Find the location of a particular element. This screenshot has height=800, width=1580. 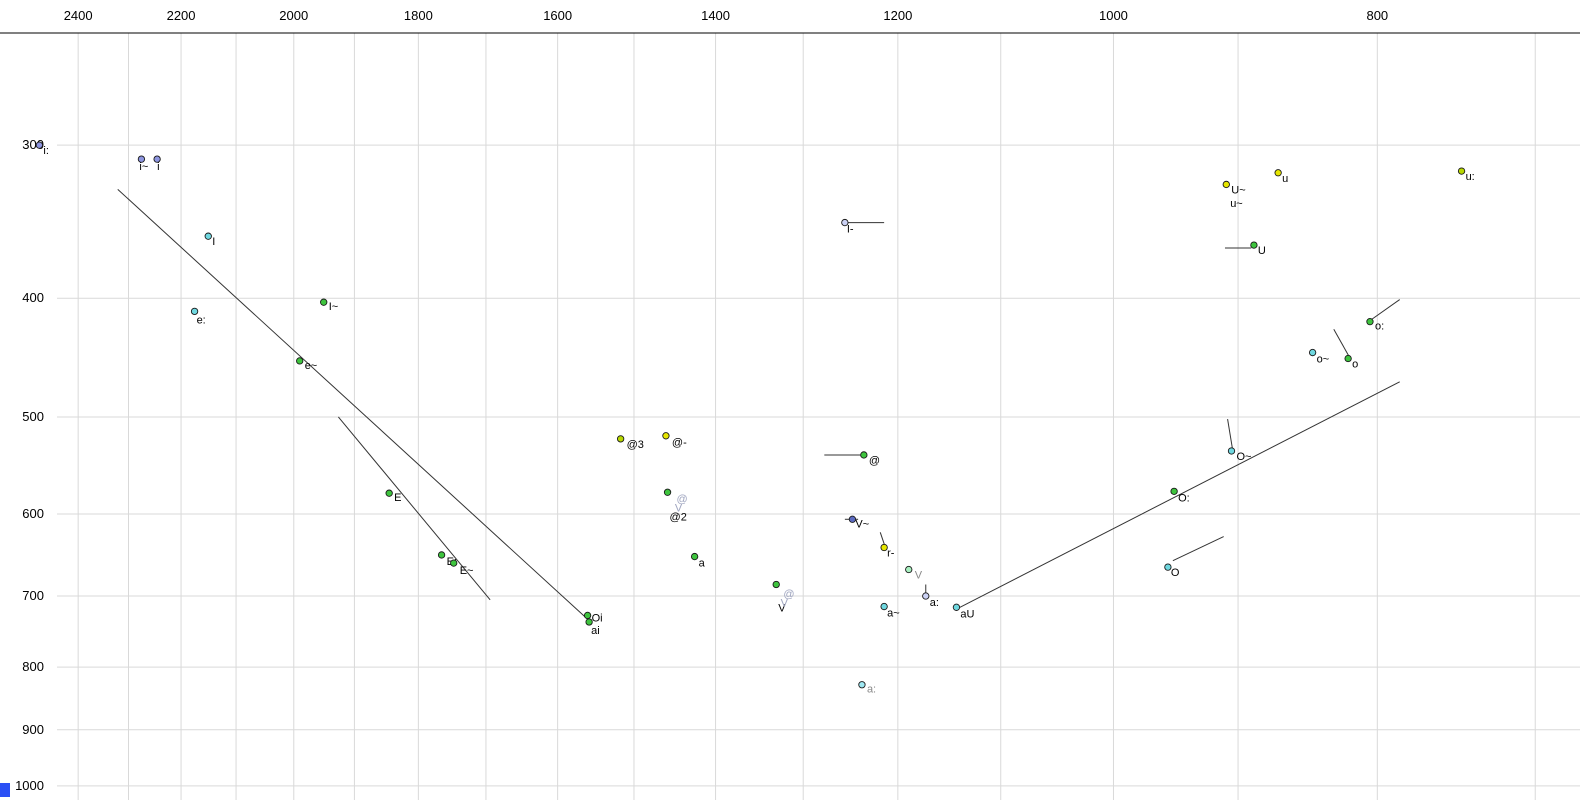

vowel-label: O~ is located at coordinates (1243, 457).